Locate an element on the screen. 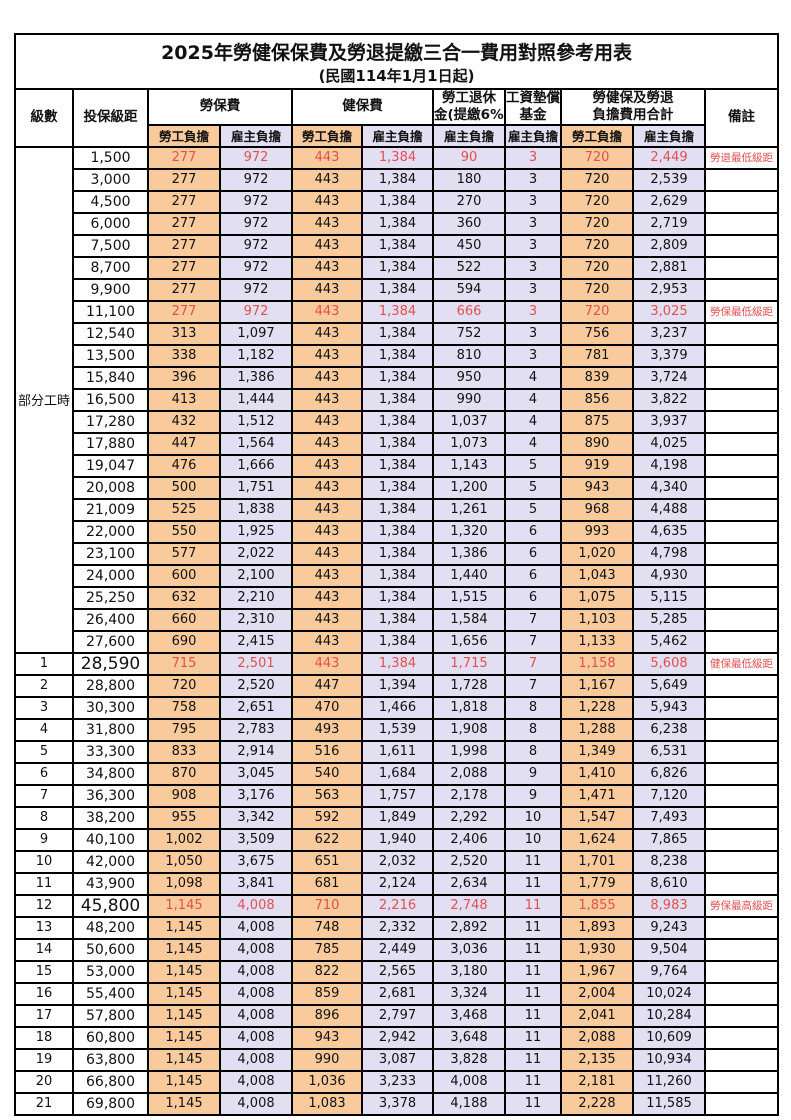 This screenshot has width=791, height=1120. cell-bracket: 40,100 is located at coordinates (110, 839).